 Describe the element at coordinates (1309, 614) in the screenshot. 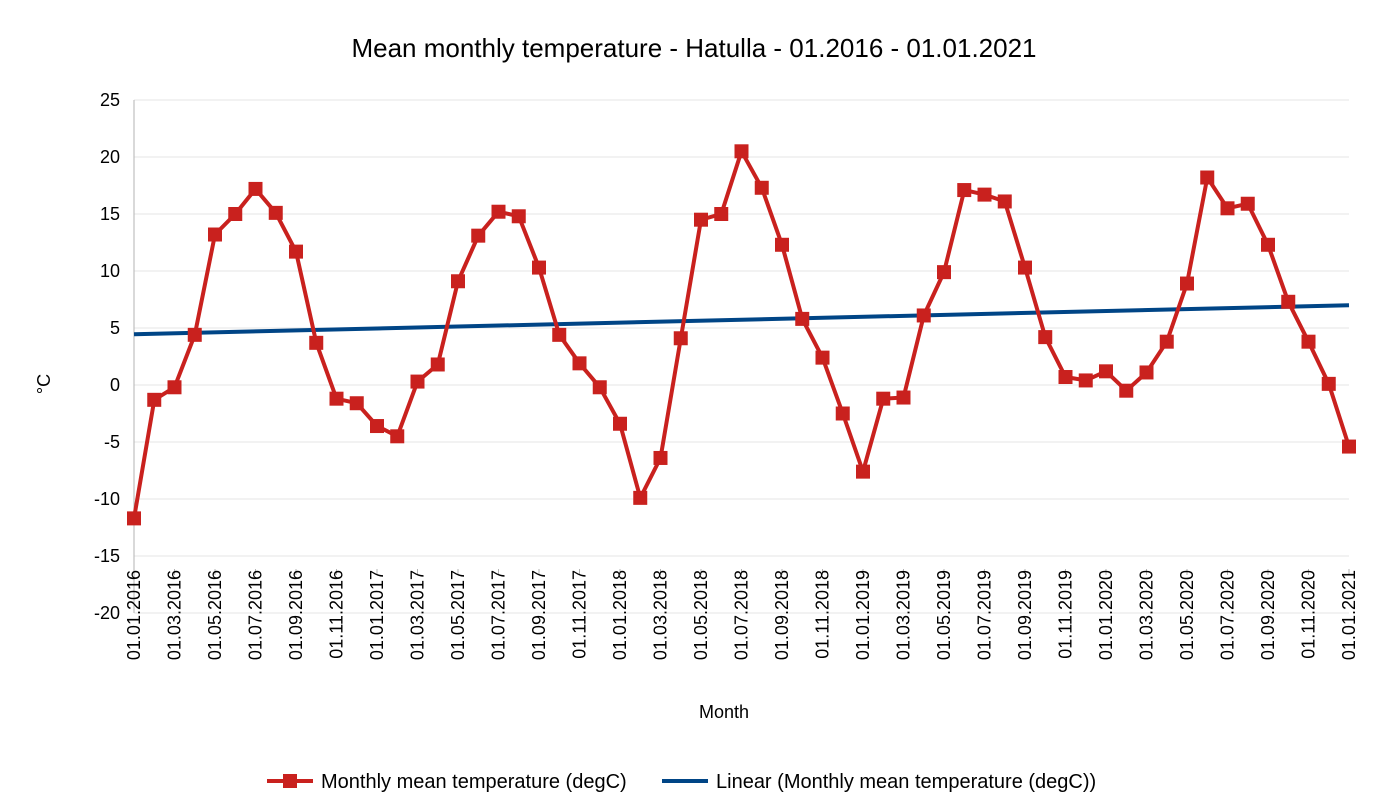

I see `x-tick-label: 01.11.2020` at that location.